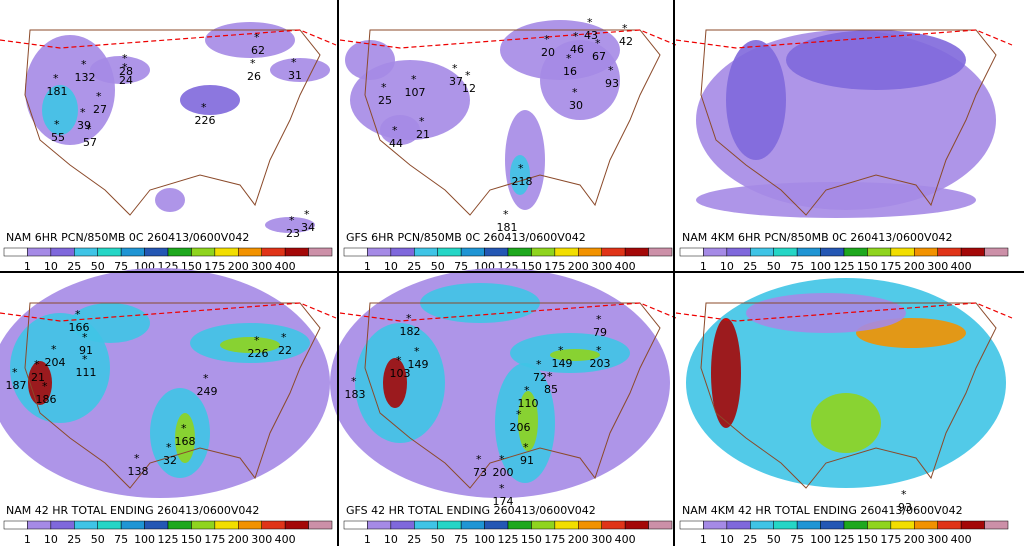  I want to click on station-value: 39, so click(84, 125).